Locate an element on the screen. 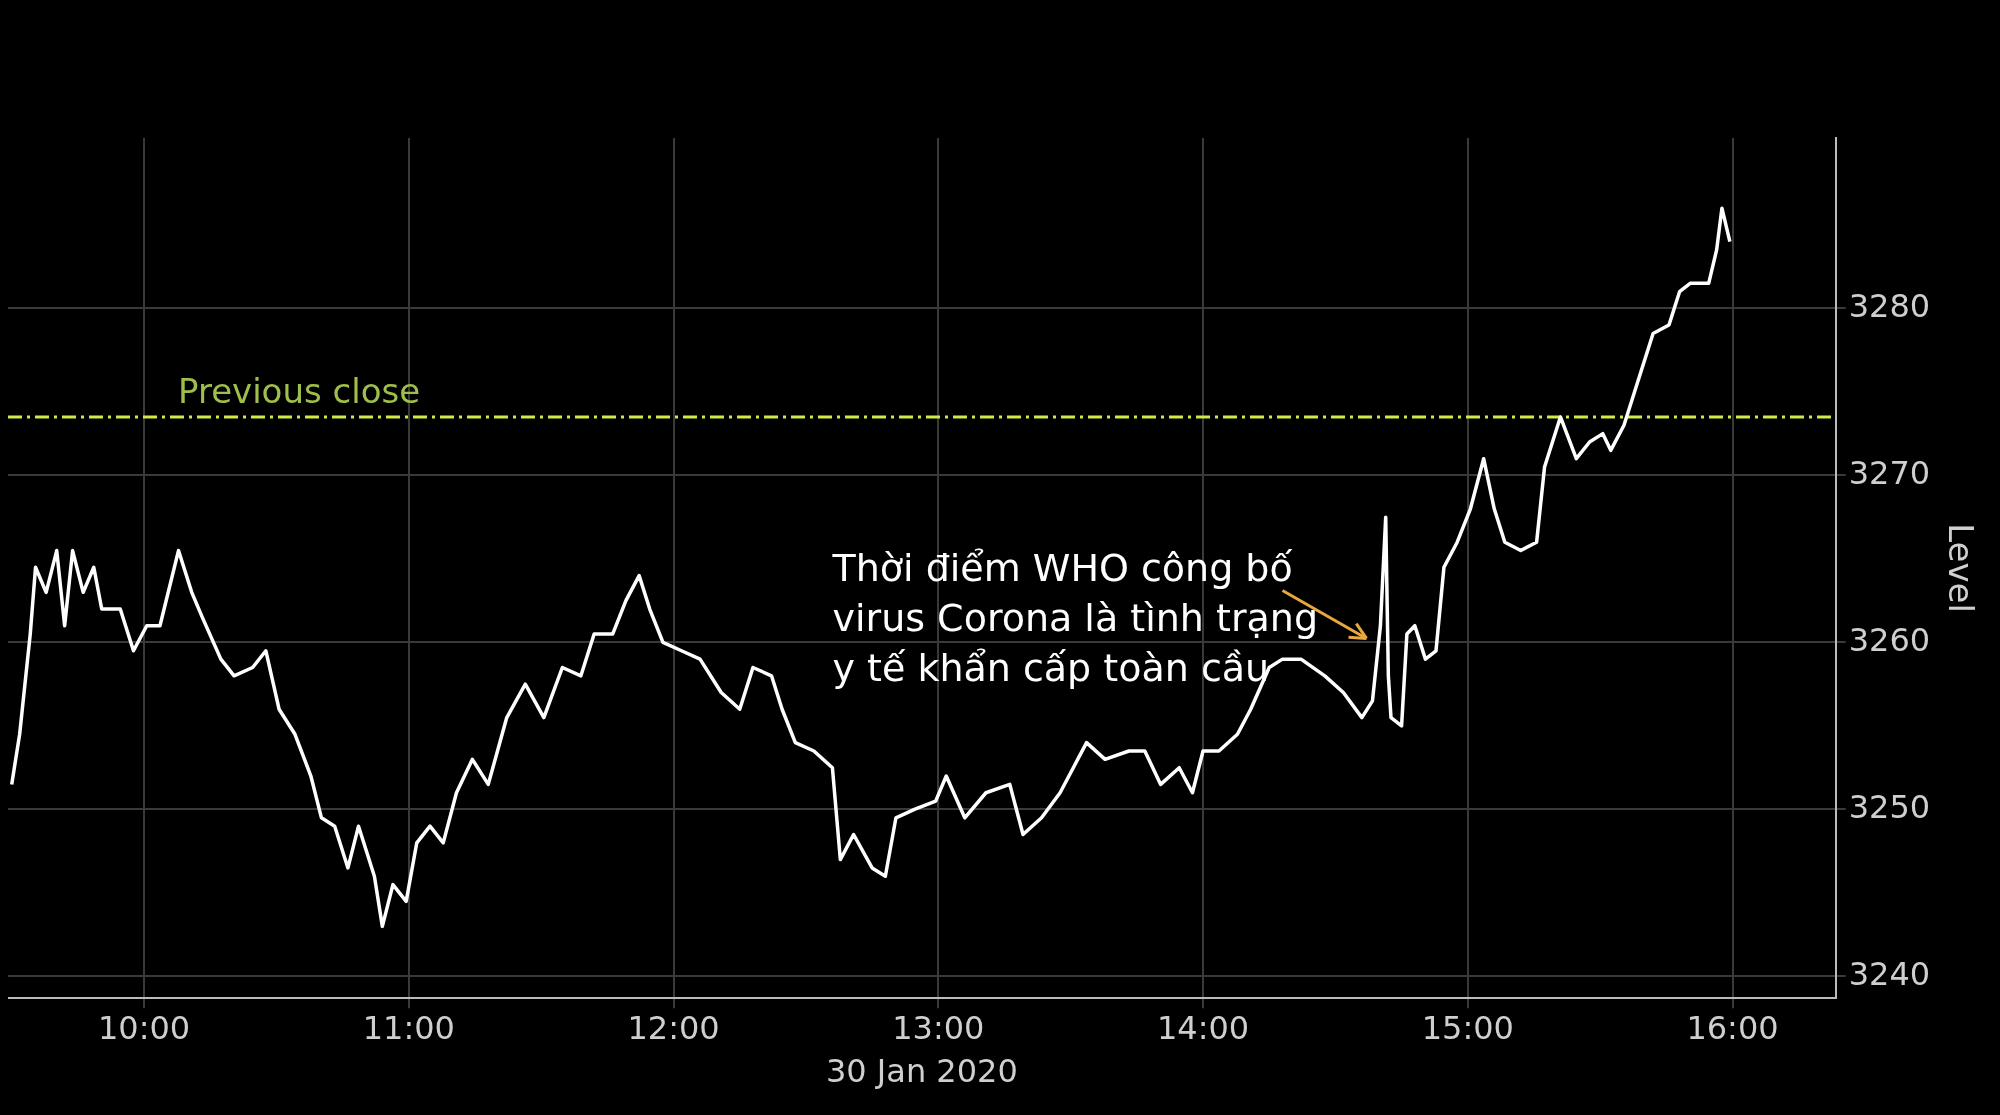 This screenshot has width=2000, height=1115. x-tick-label: 12:00 is located at coordinates (673, 1027).